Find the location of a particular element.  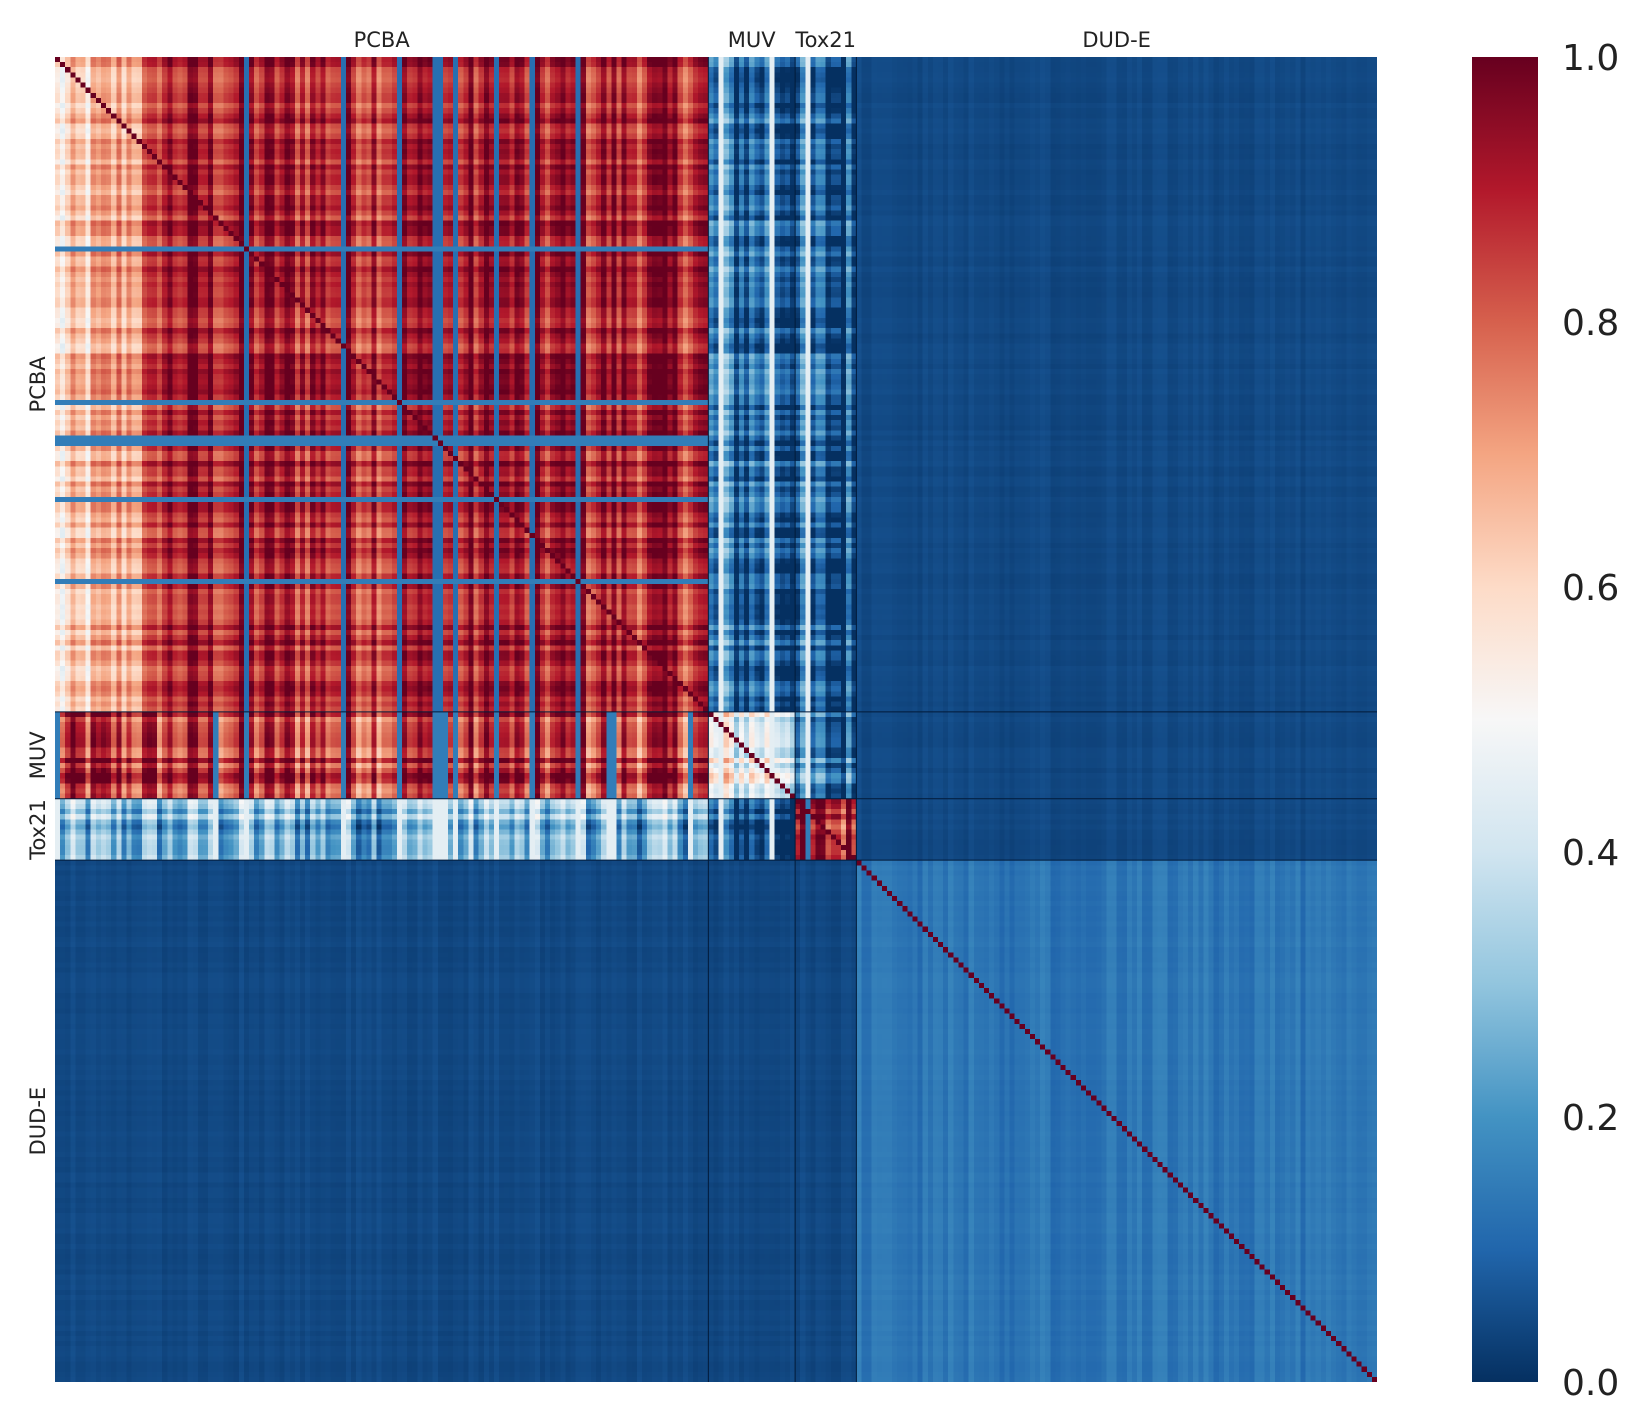

colorbar-tick-label: 0.8 is located at coordinates (1590, 323).